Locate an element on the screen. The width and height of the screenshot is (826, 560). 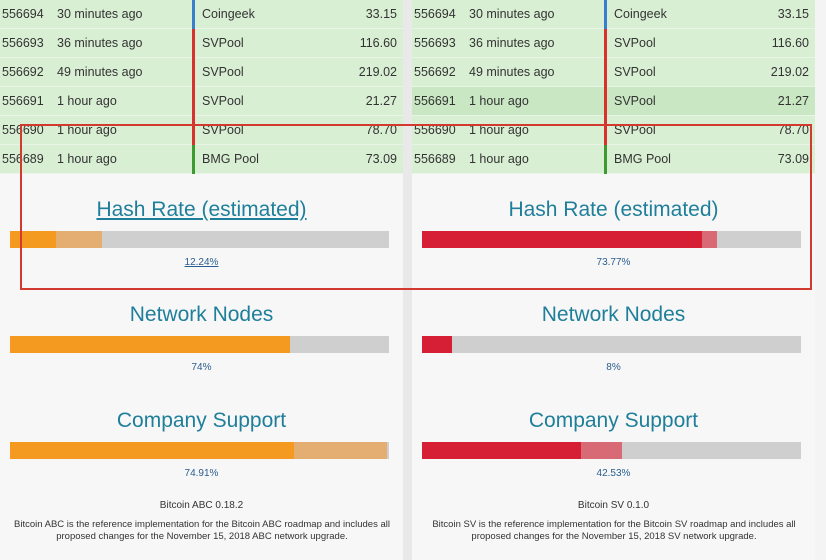
abc-support-value: 74.91% is located at coordinates (201, 473).